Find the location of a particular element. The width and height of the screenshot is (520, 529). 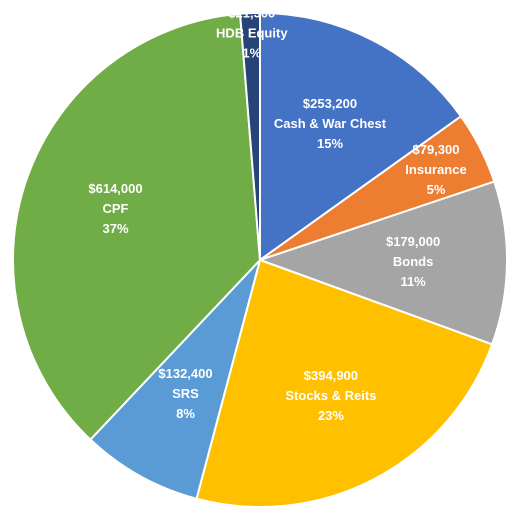

data-label-bonds: $179,000 Bonds 11% is located at coordinates (413, 261).